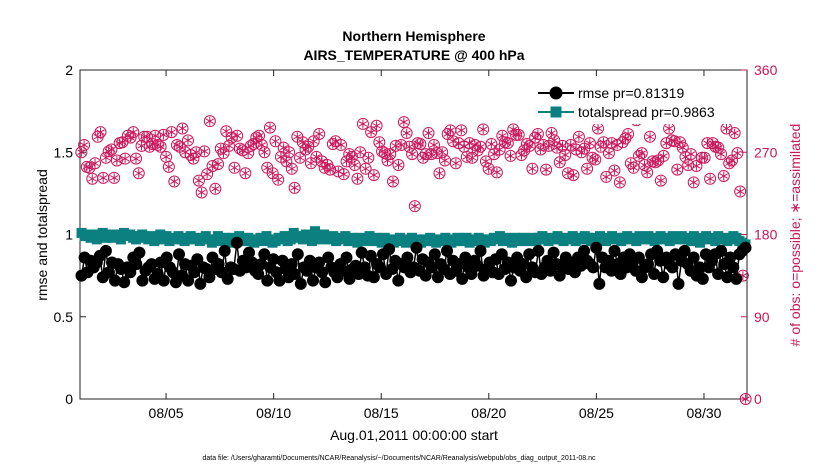 This screenshot has height=470, width=830. What do you see at coordinates (637, 102) in the screenshot?
I see `legend: rmse pr=0.81319 totalspread pr=0.9863` at bounding box center [637, 102].